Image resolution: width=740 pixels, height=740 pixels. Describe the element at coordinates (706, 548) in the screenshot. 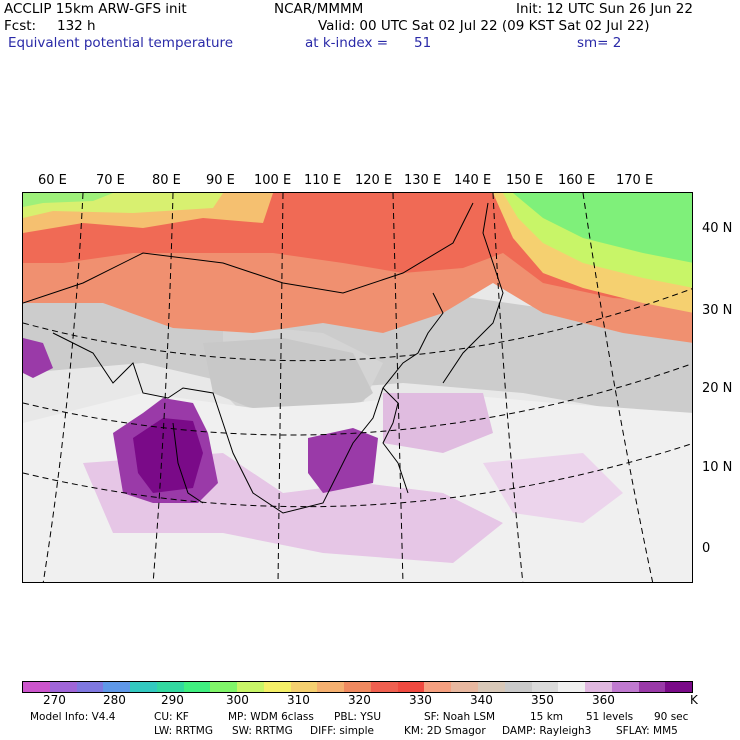

I see `lat-label: 0` at that location.